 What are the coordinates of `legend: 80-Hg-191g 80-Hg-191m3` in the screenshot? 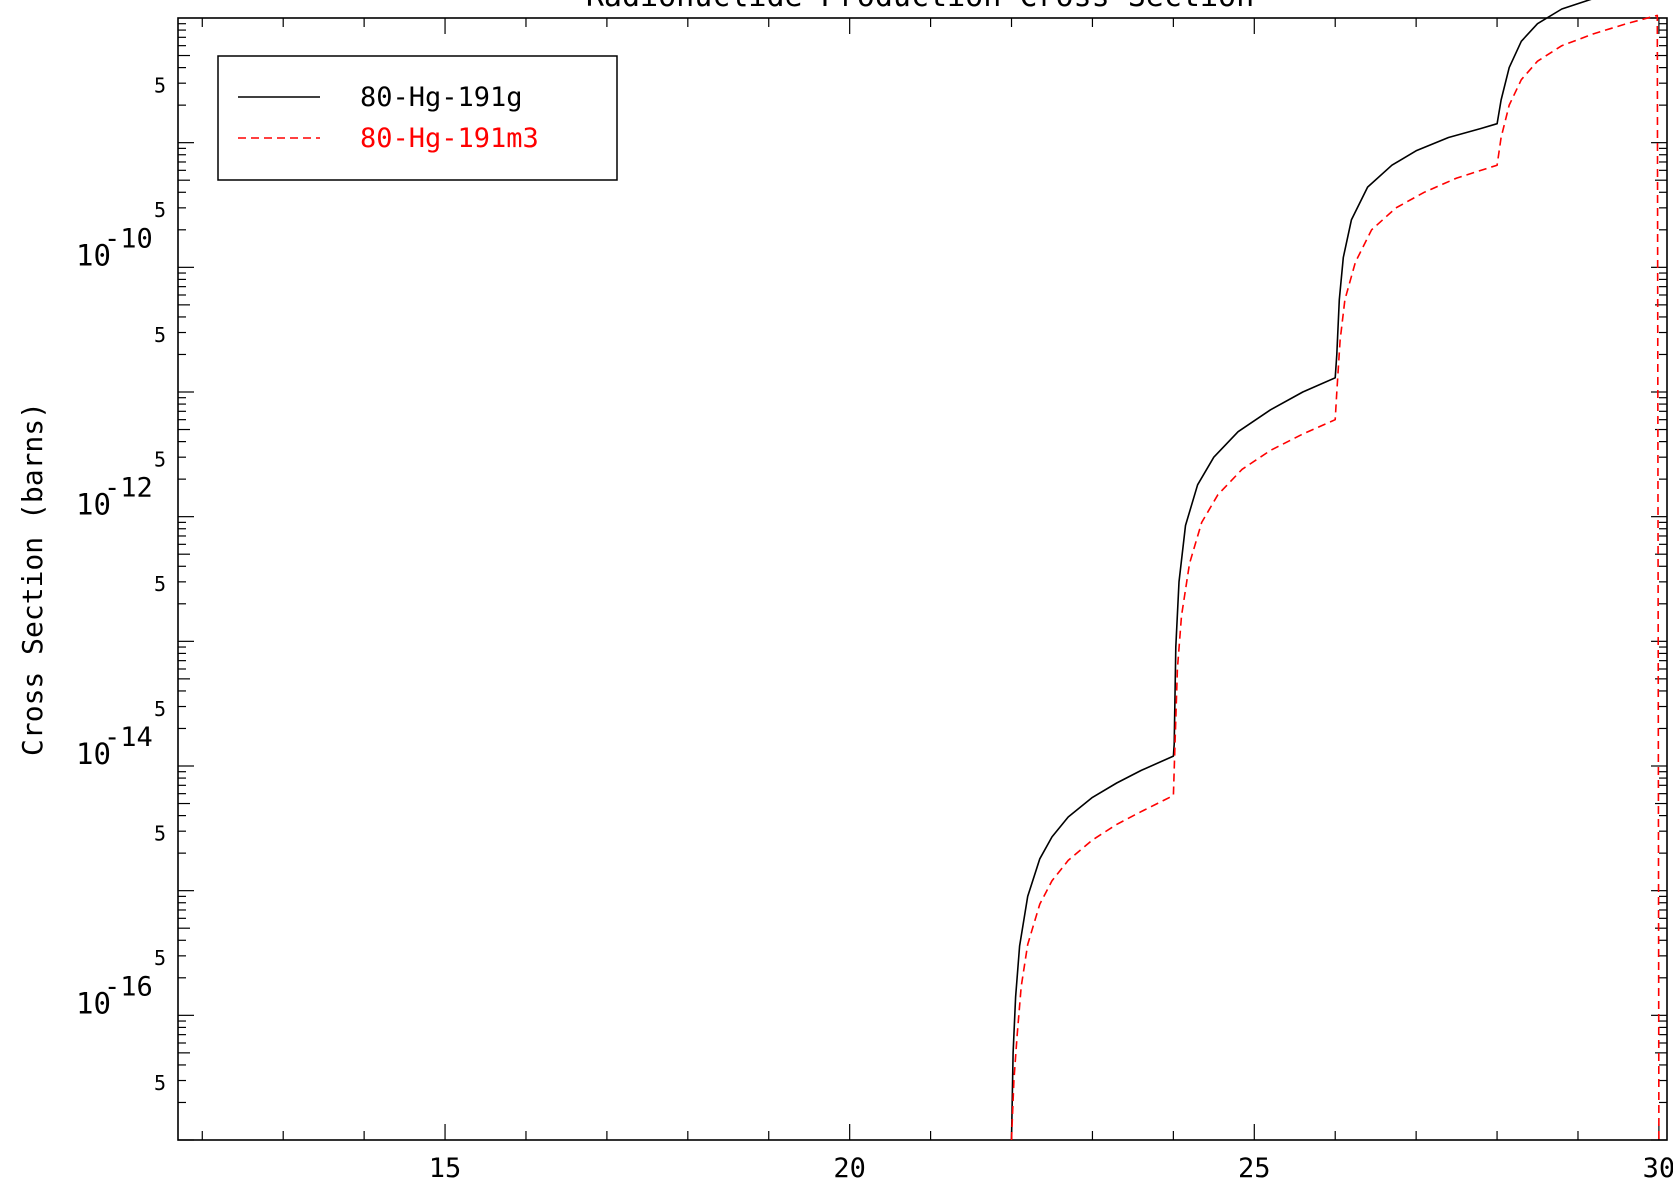 It's located at (417, 118).